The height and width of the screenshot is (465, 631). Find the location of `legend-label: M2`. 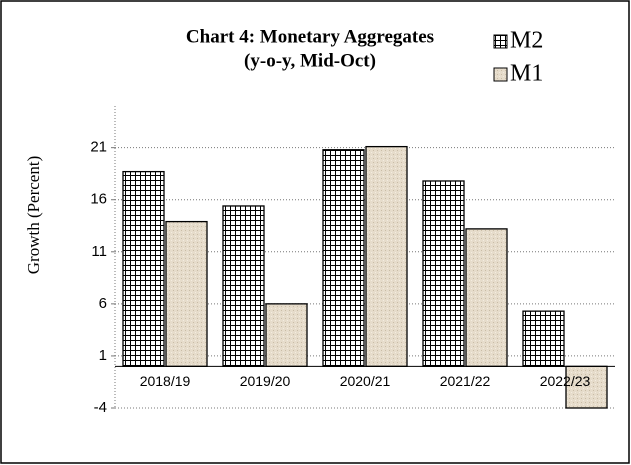

legend-label: M2 is located at coordinates (526, 41).